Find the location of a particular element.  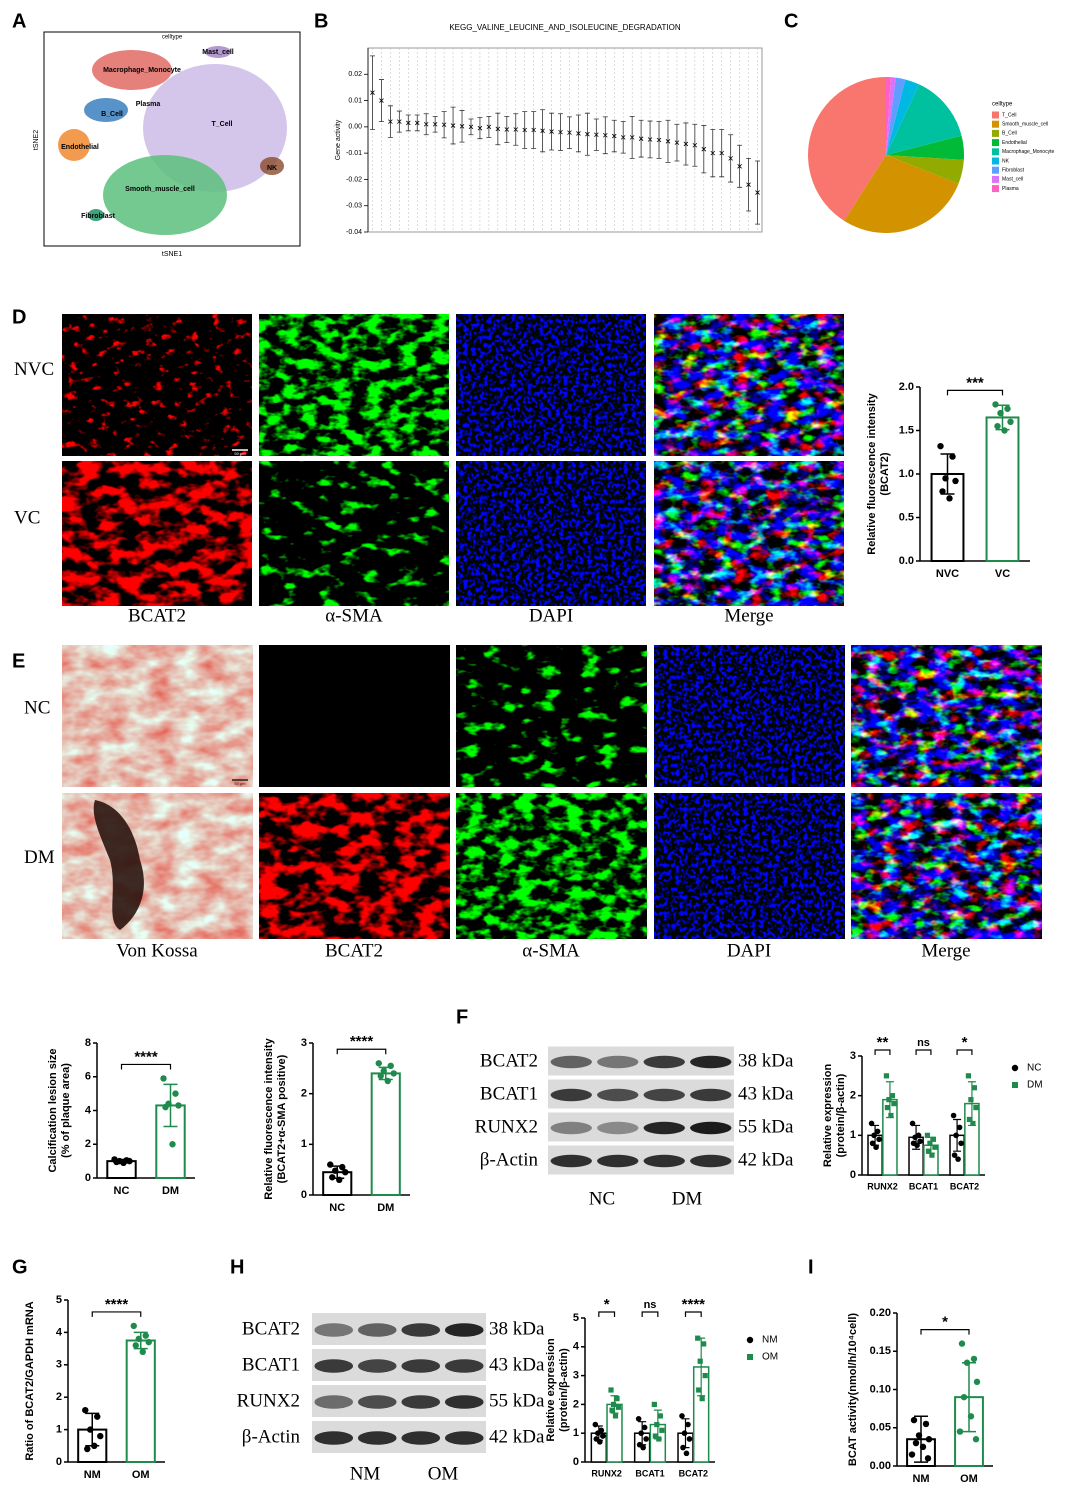

band-label: β-Actin is located at coordinates (271, 1436).